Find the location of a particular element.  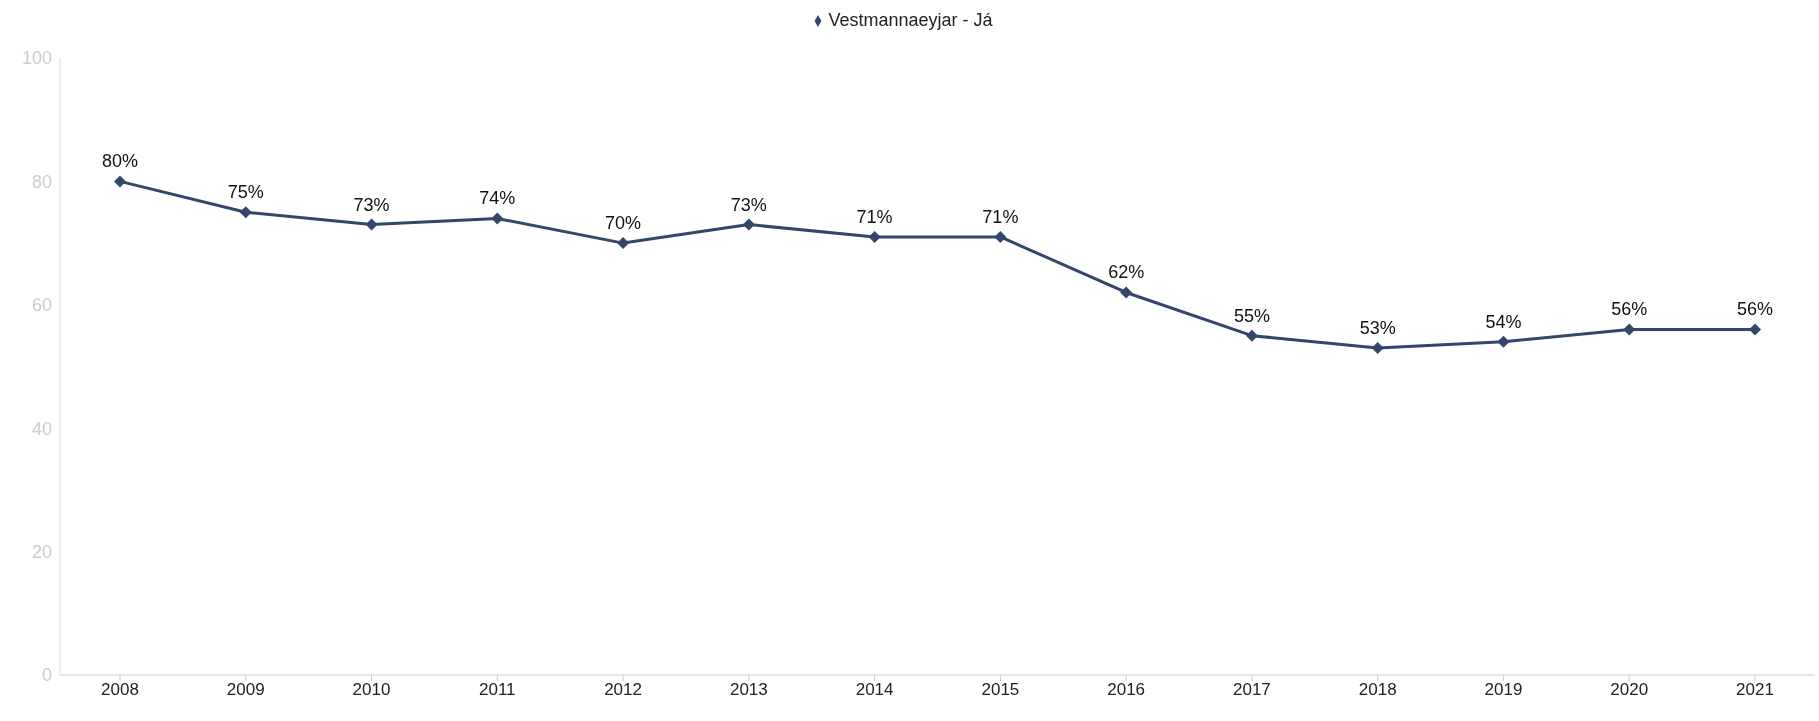

x-tick-label: 2013 is located at coordinates (748, 690).